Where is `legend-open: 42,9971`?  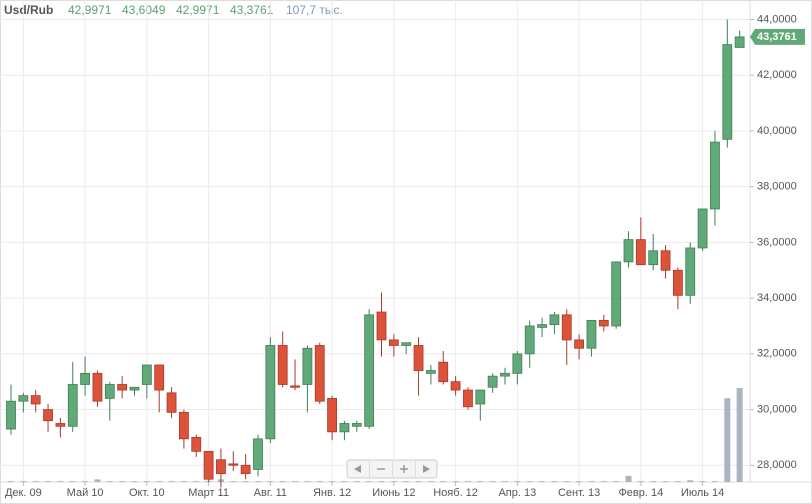 legend-open: 42,9971 is located at coordinates (90, 10).